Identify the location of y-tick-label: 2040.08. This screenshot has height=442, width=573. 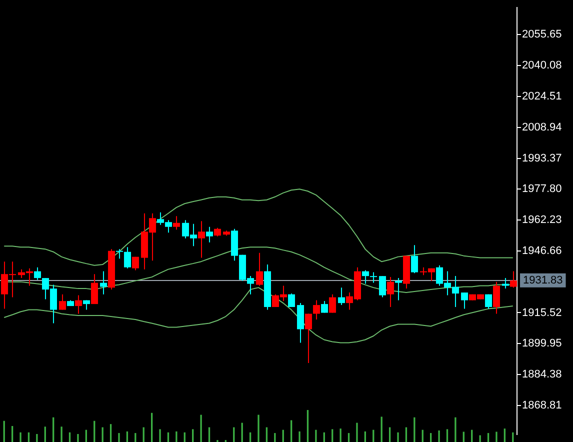
(542, 66).